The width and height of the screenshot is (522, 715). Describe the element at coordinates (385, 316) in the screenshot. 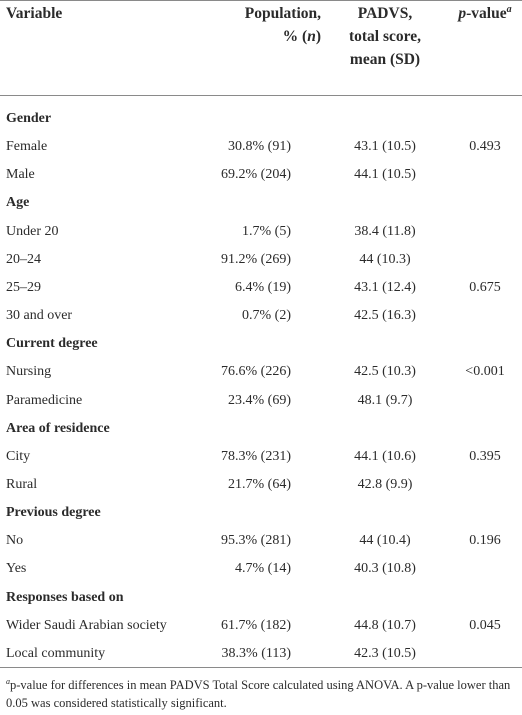

I see `padvs-score-cell: 42.5 (16.3)` at that location.